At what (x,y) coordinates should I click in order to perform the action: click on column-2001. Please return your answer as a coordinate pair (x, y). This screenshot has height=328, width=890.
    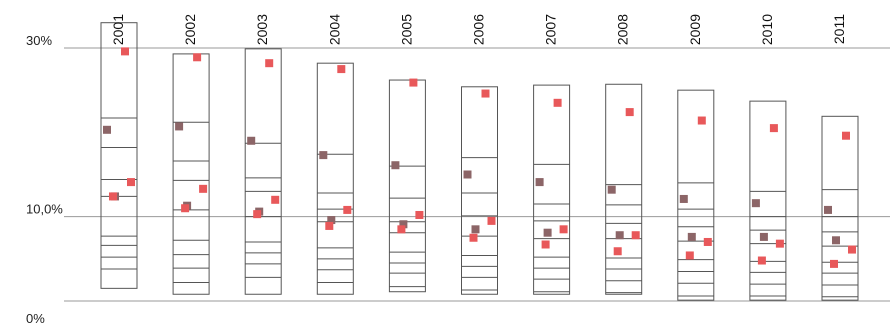
    Looking at the image, I should click on (119, 155).